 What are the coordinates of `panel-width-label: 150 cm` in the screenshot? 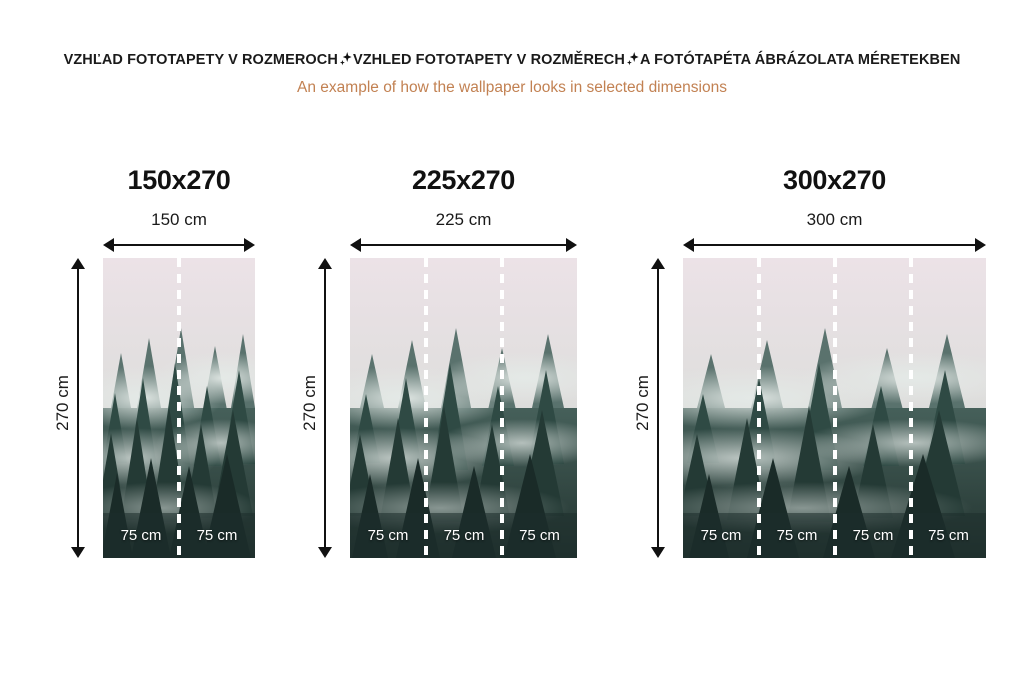 It's located at (179, 219).